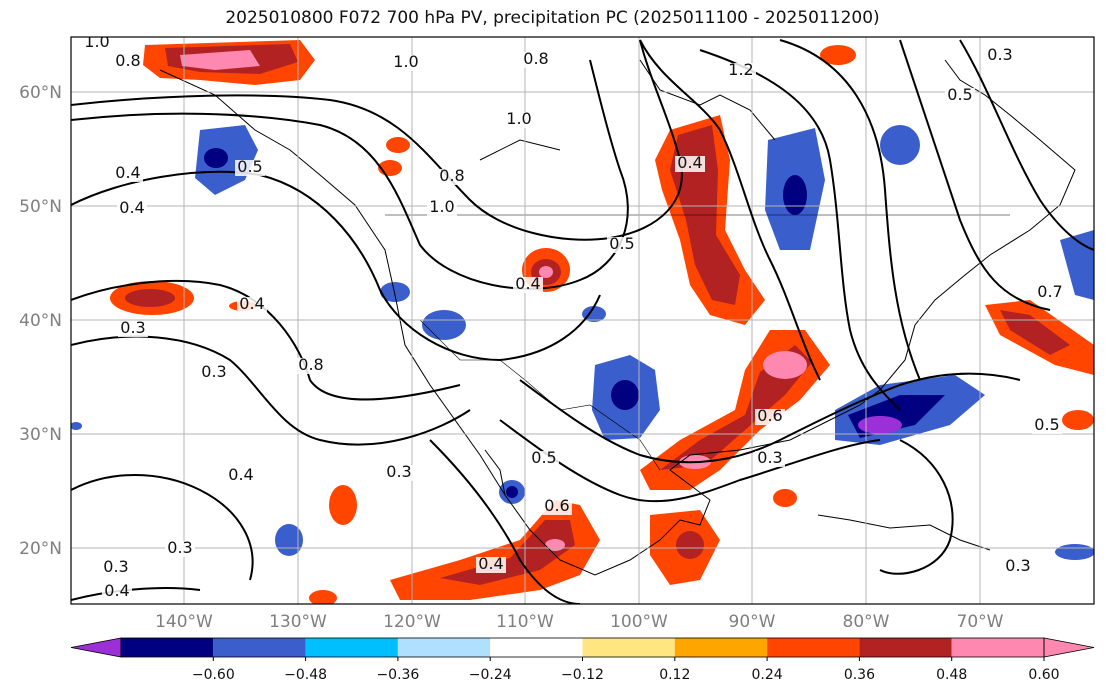 Image resolution: width=1105 pixels, height=698 pixels. What do you see at coordinates (1043, 675) in the screenshot?
I see `colorbar-tick-label: 0.60` at bounding box center [1043, 675].